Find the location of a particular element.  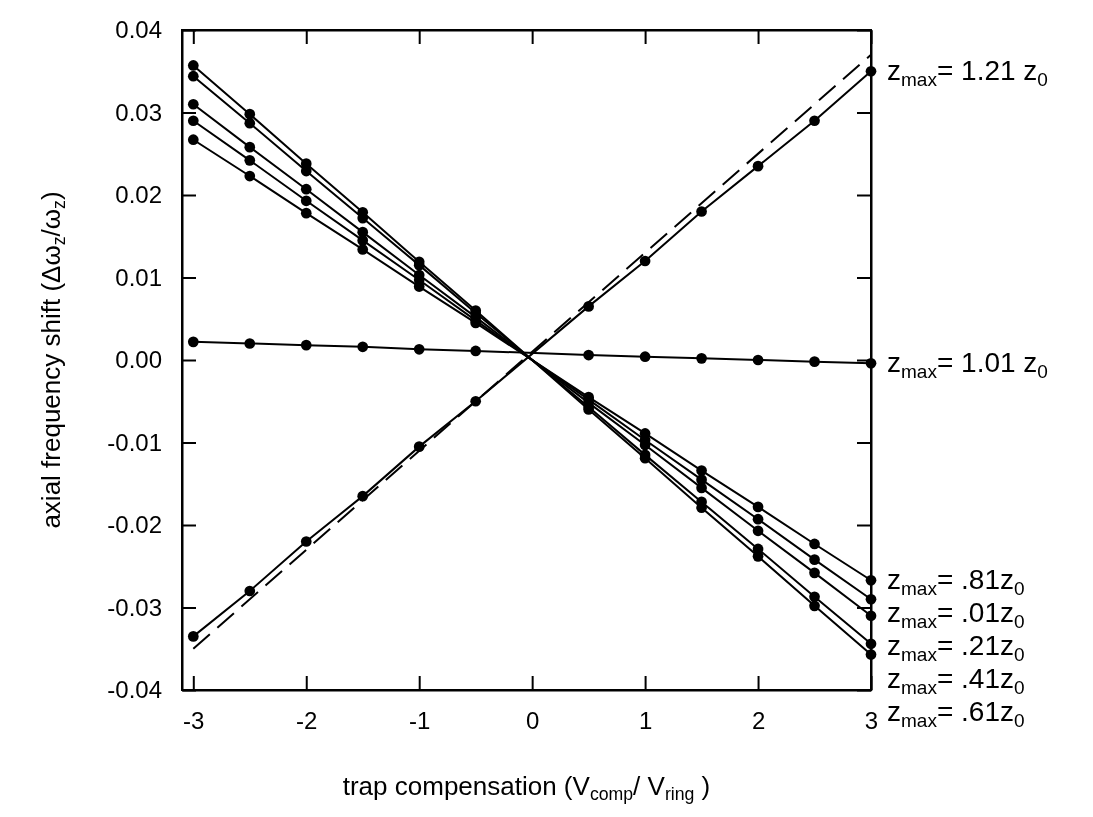

y-tick-label: 0.00 is located at coordinates (138, 360).